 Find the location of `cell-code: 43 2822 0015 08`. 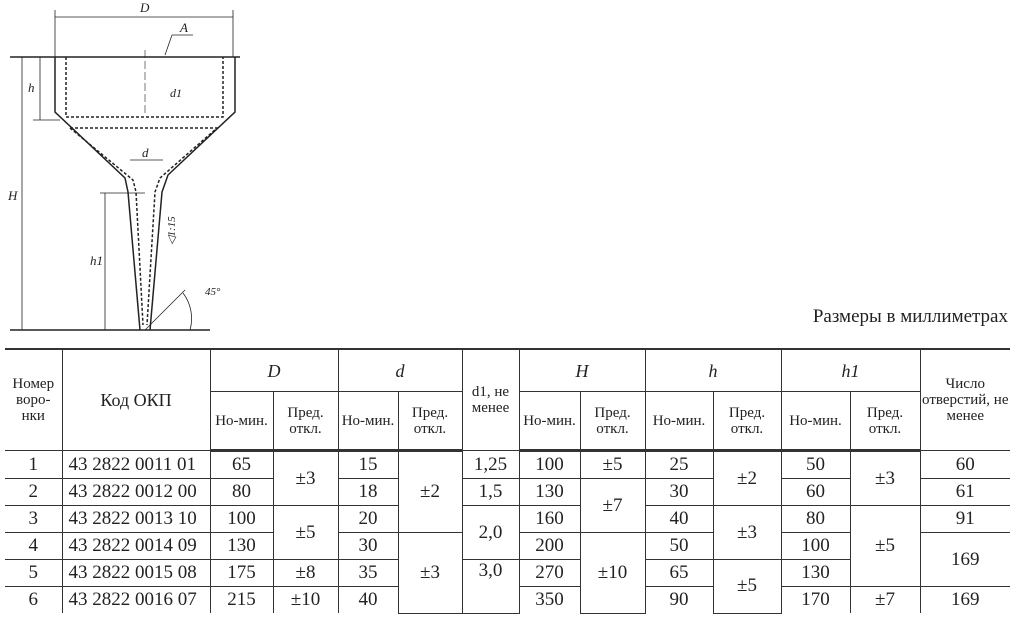

cell-code: 43 2822 0015 08 is located at coordinates (136, 573).